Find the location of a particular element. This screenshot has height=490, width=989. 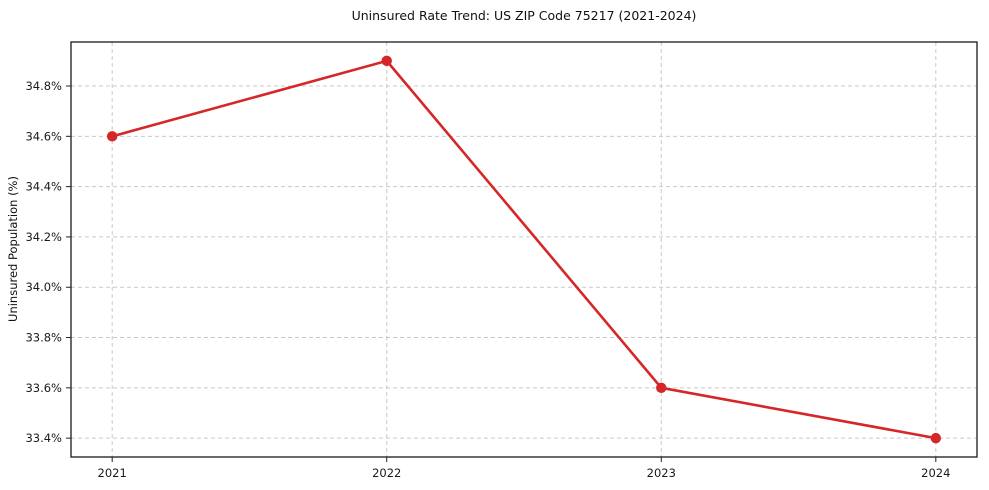

y-tick-label: 34.2% is located at coordinates (43, 237).